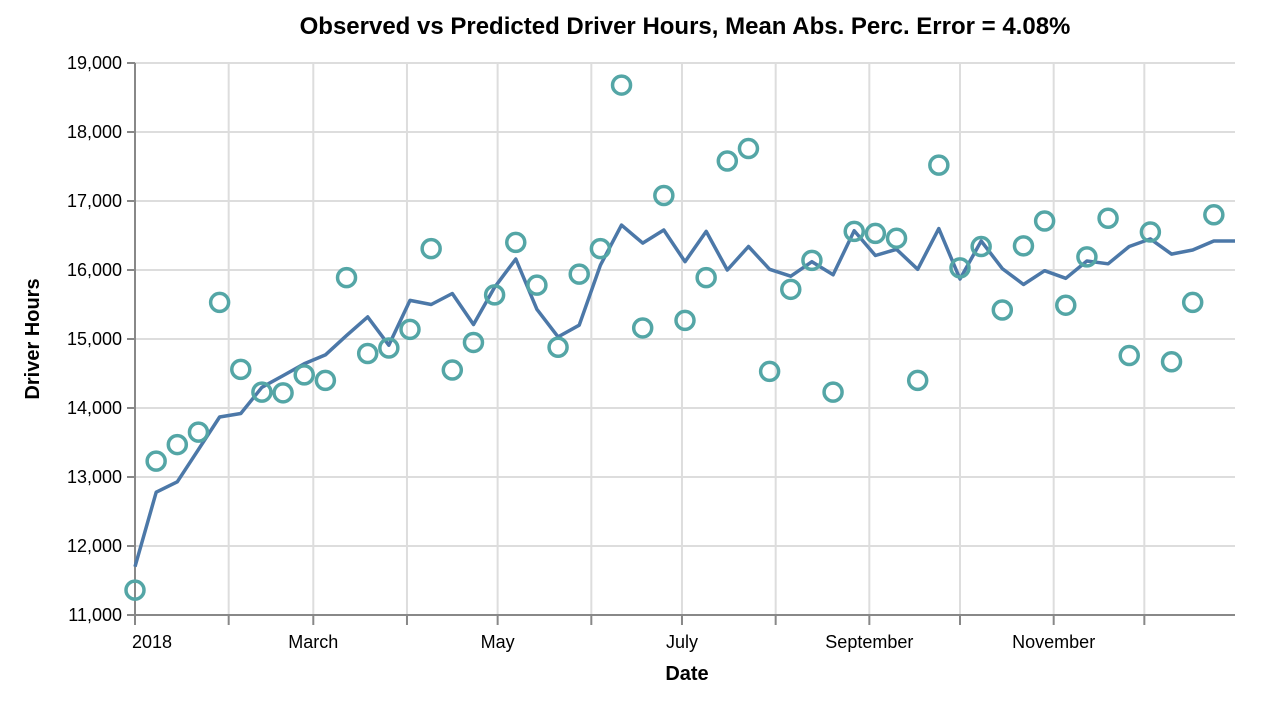 The image size is (1272, 702). What do you see at coordinates (94, 546) in the screenshot?
I see `y-tick-label: 12,000` at bounding box center [94, 546].